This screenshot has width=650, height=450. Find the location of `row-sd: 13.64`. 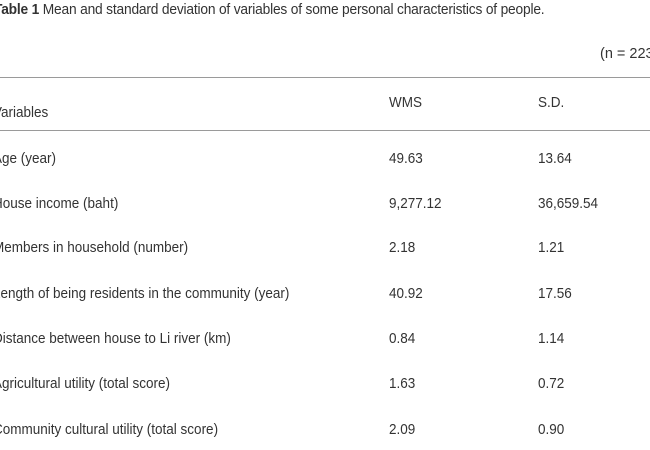

row-sd: 13.64 is located at coordinates (555, 158).